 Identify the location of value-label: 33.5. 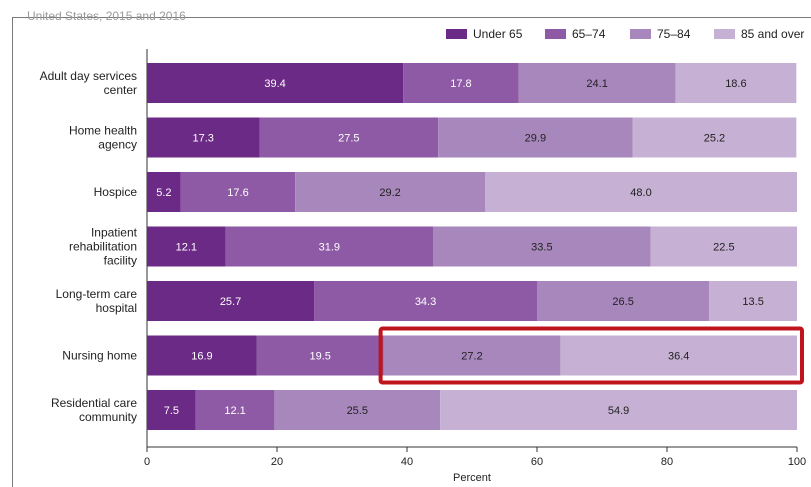
(541, 248).